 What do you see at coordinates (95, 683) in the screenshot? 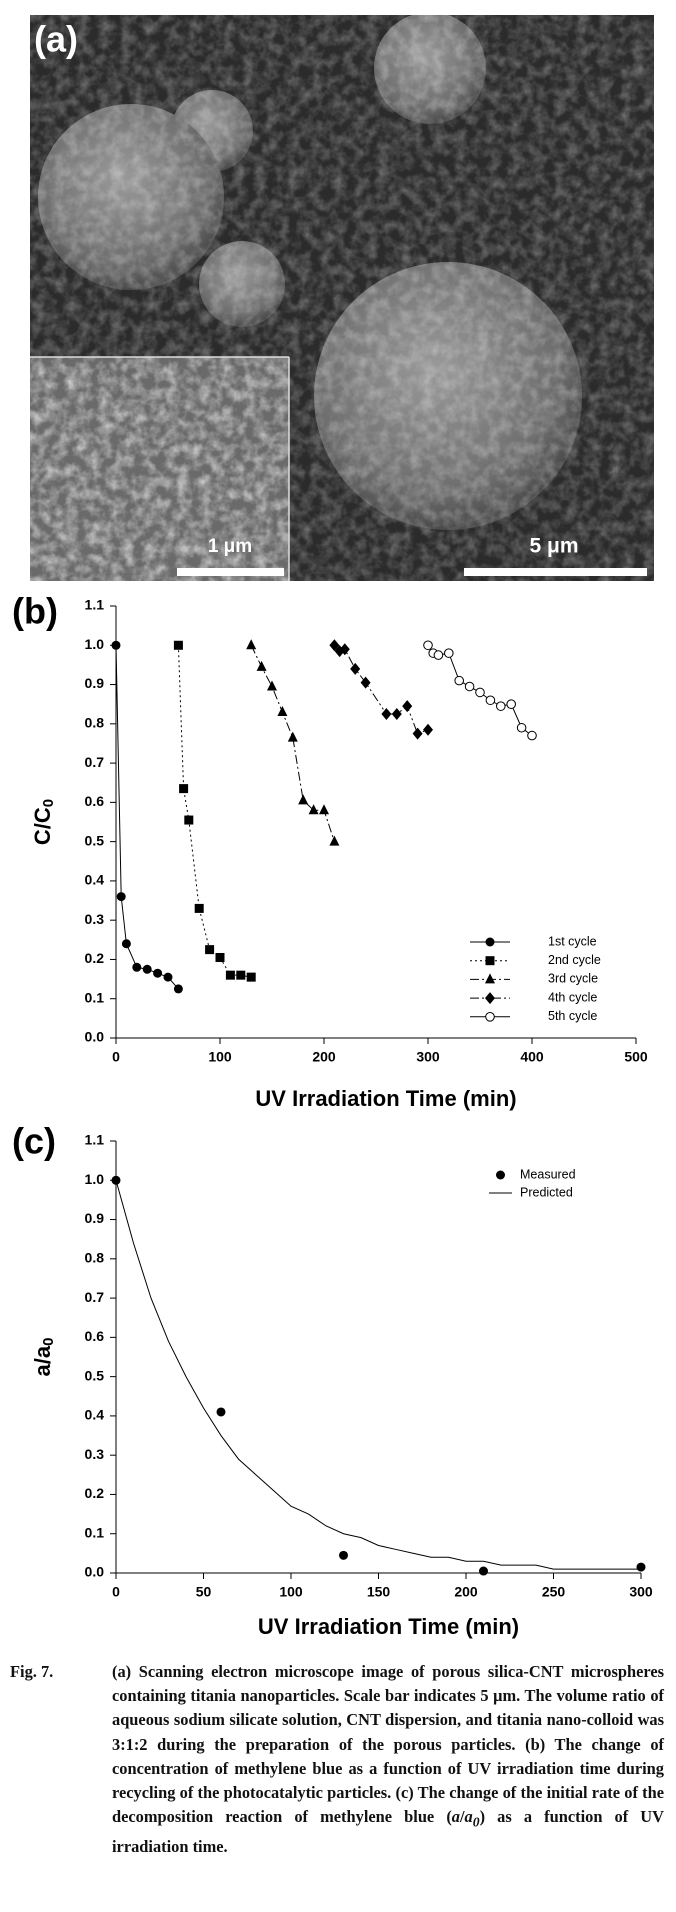
I see `y-tick-label: 0.9` at bounding box center [95, 683].